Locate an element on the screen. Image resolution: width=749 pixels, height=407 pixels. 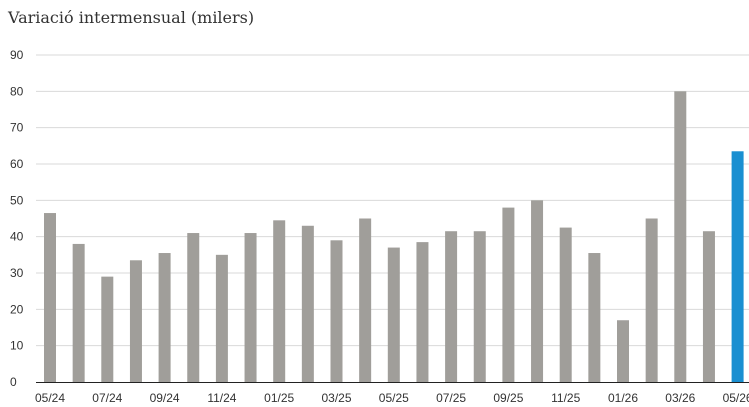
x-tick-label: 05/26 is located at coordinates (736, 398).